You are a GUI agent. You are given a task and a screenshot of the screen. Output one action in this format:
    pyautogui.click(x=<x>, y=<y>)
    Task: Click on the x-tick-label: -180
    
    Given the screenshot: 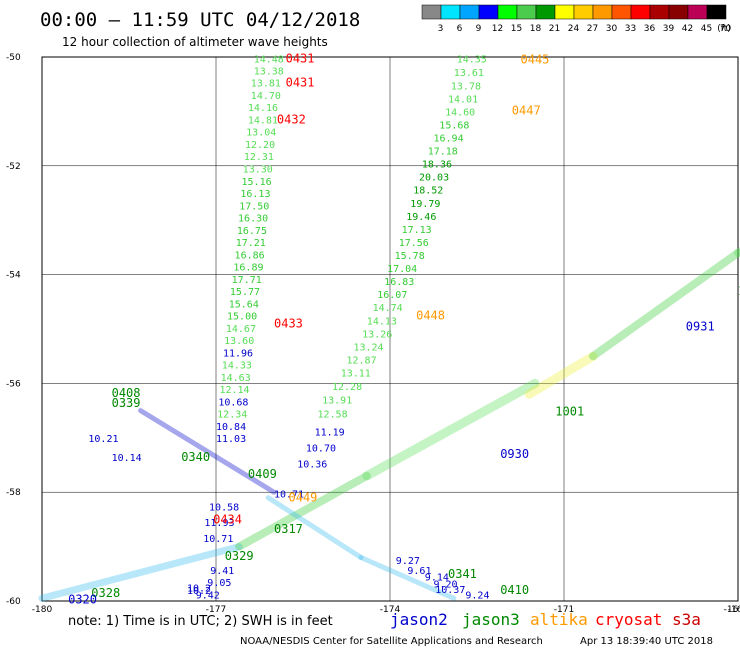 What is the action you would take?
    pyautogui.click(x=42, y=610)
    